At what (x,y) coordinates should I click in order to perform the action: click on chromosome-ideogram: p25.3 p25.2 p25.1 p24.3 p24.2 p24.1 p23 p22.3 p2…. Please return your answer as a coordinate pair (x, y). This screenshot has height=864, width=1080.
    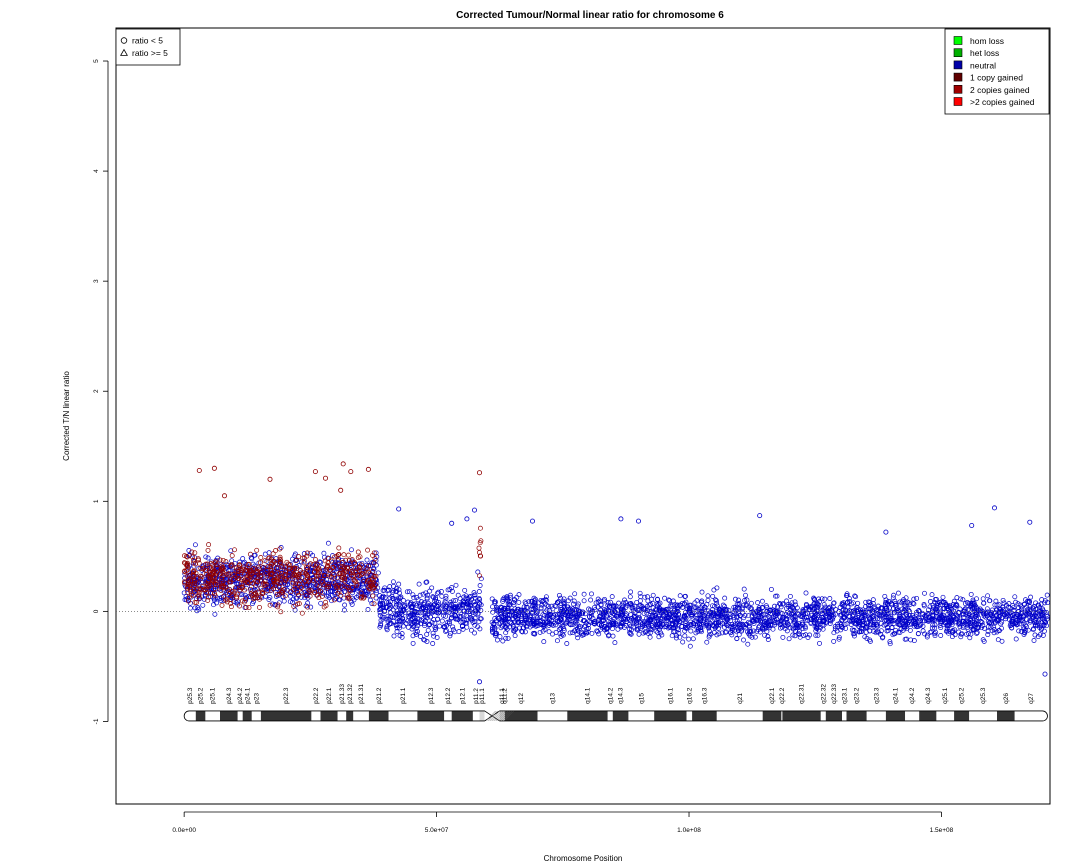
    Looking at the image, I should click on (615, 703).